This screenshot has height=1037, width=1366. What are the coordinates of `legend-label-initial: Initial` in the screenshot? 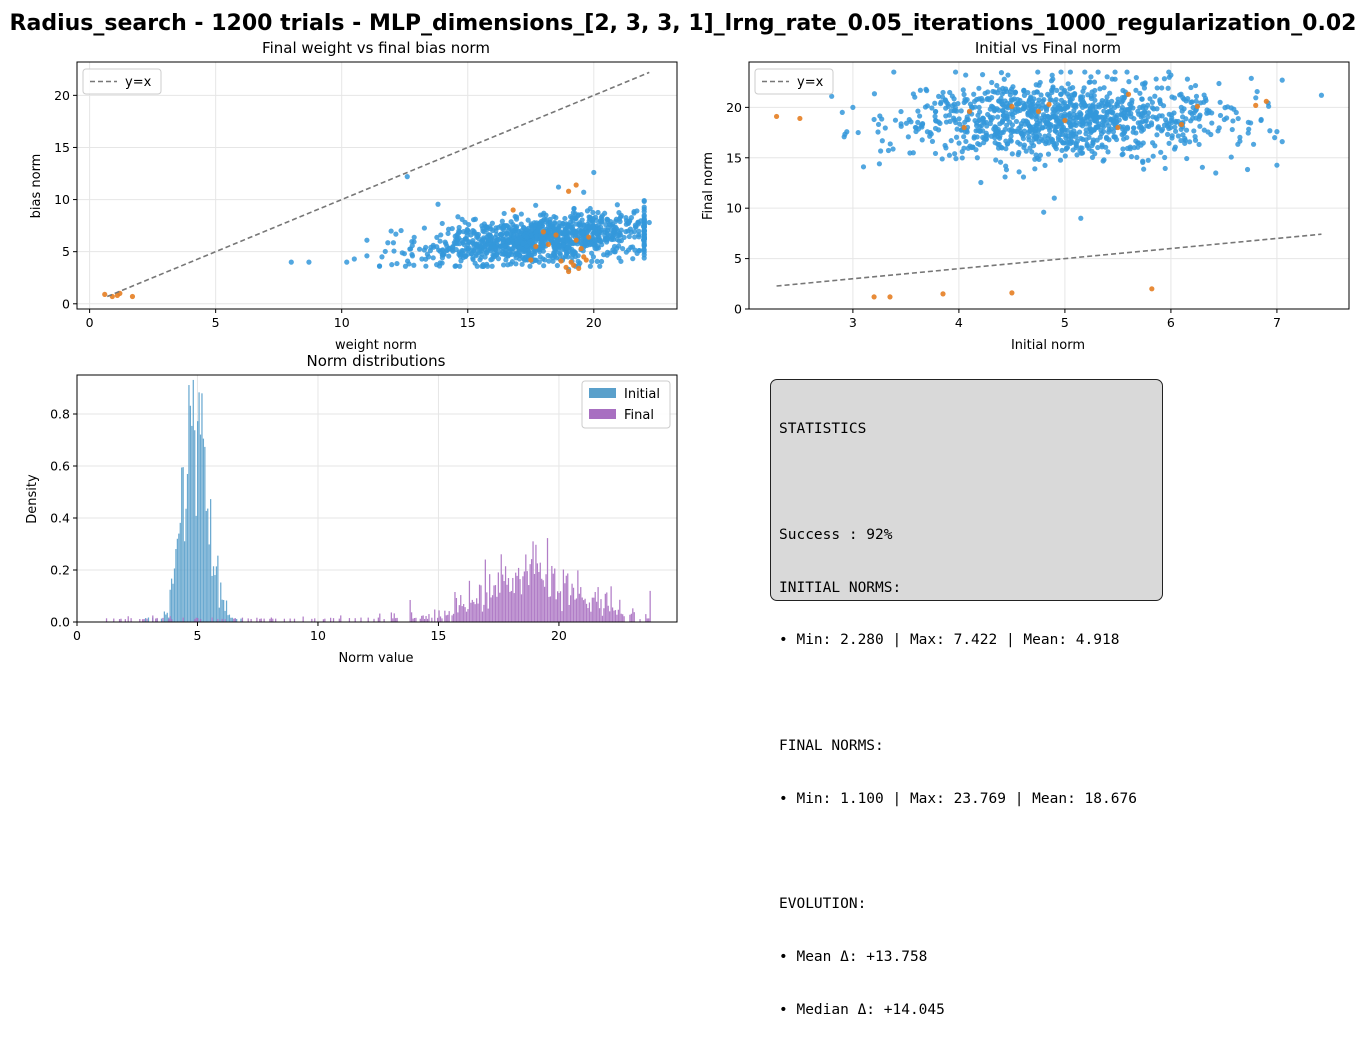 It's located at (642, 394).